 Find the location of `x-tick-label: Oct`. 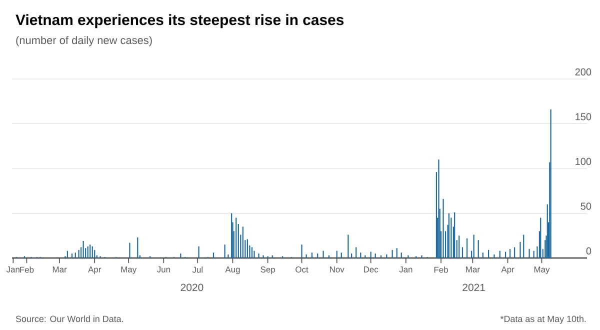

x-tick-label: Oct is located at coordinates (302, 269).